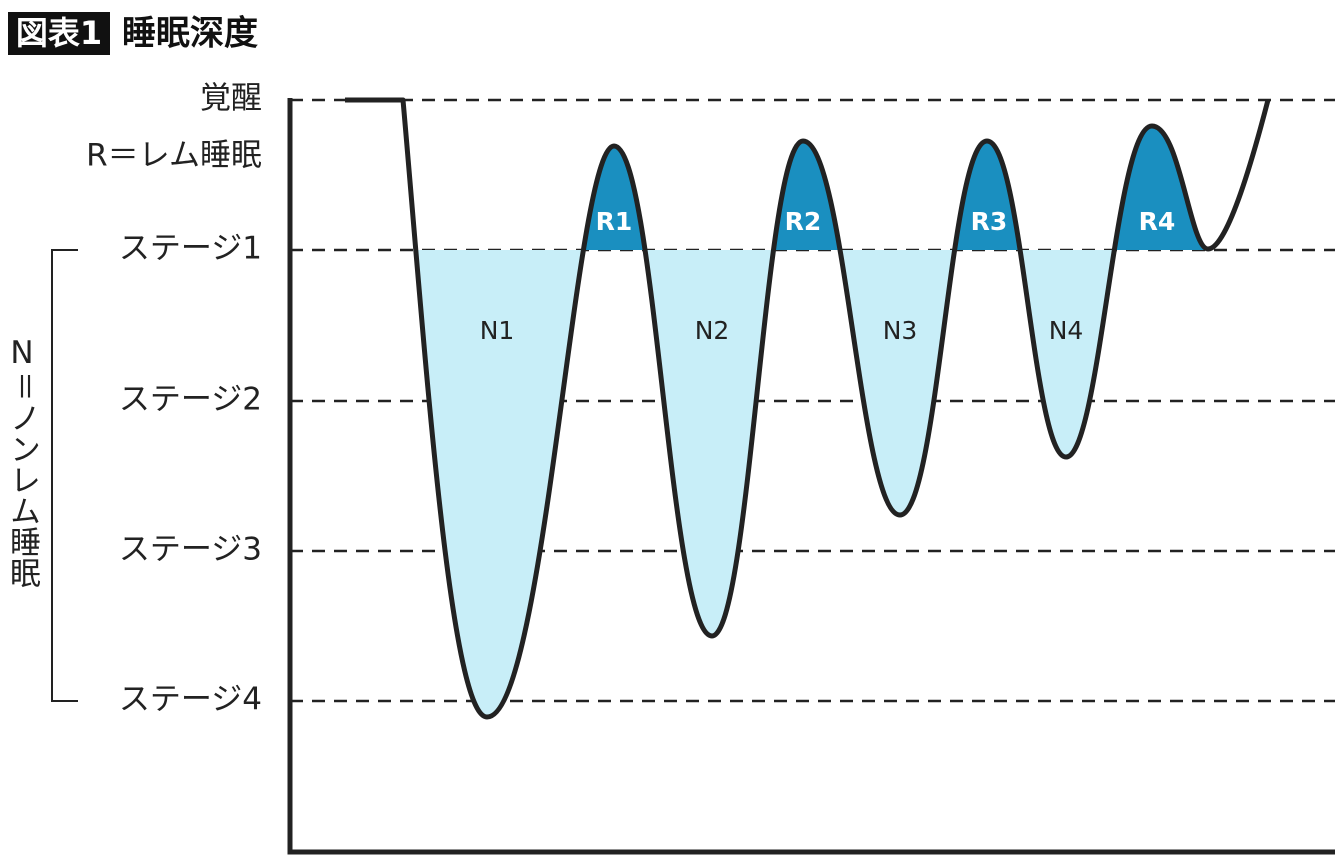 This screenshot has height=862, width=1340. I want to click on rem-label: R2, so click(803, 221).